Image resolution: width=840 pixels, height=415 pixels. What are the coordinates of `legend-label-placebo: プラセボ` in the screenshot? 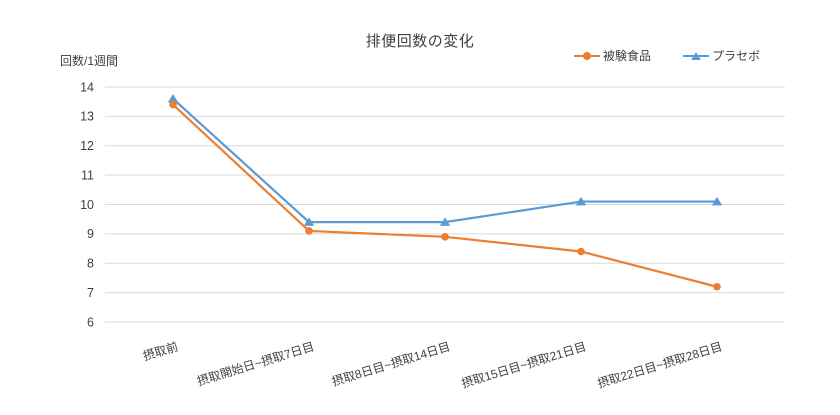 It's located at (736, 56).